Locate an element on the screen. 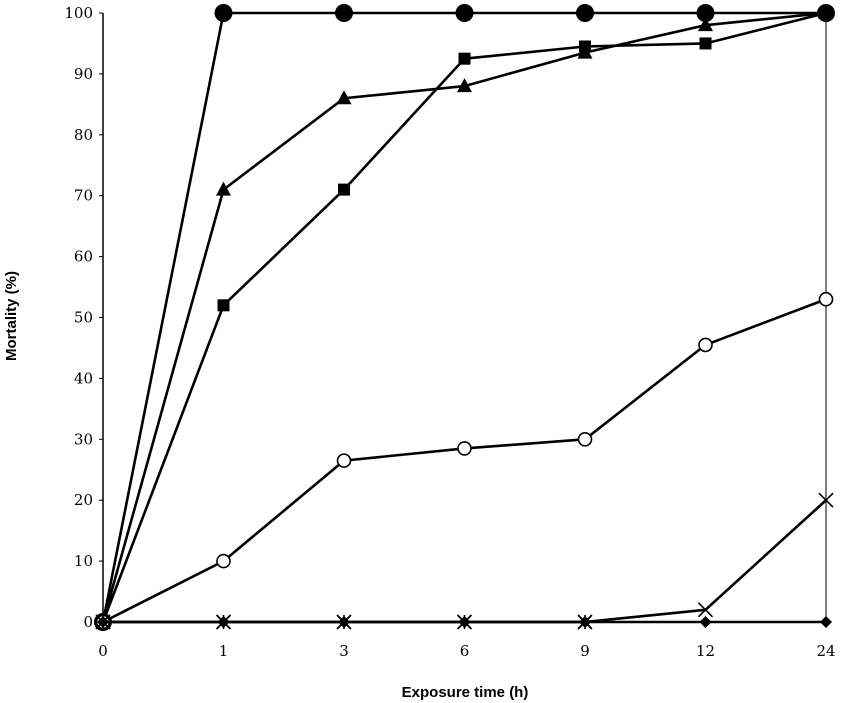 This screenshot has width=841, height=703. y-tick-label: 60 is located at coordinates (83, 257).